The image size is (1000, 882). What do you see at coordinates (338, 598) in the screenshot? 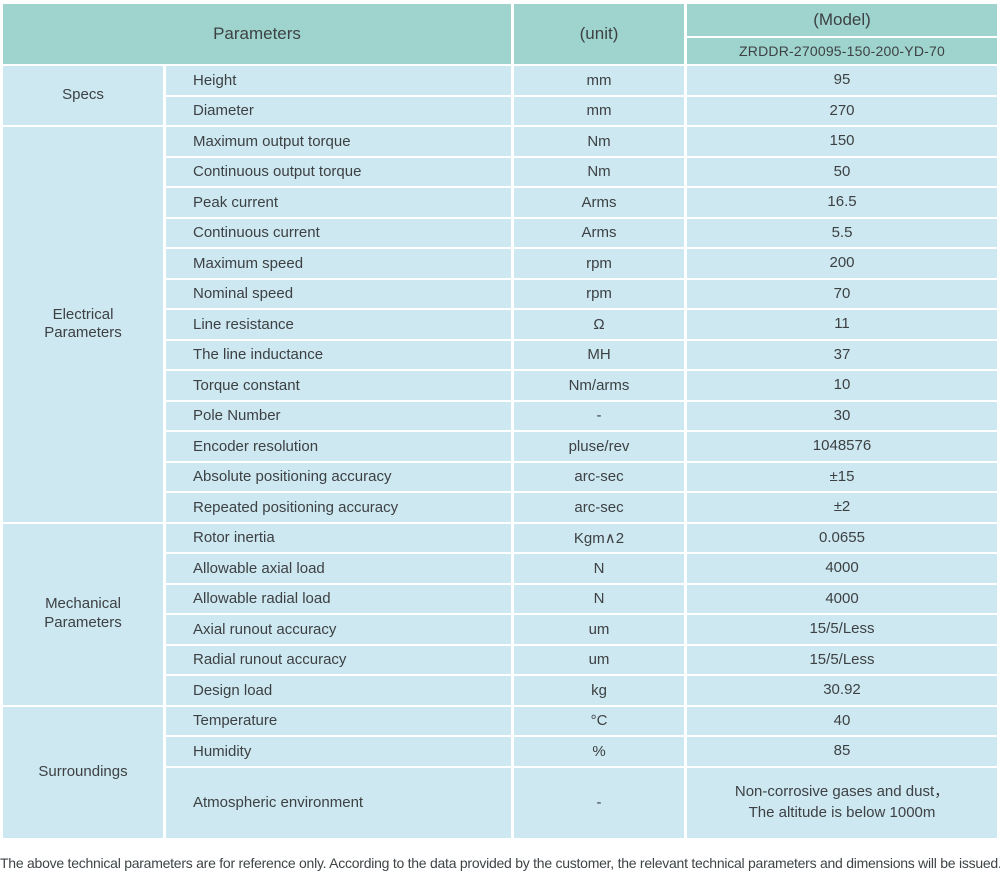
I see `param-cell: Allowable radial load` at bounding box center [338, 598].